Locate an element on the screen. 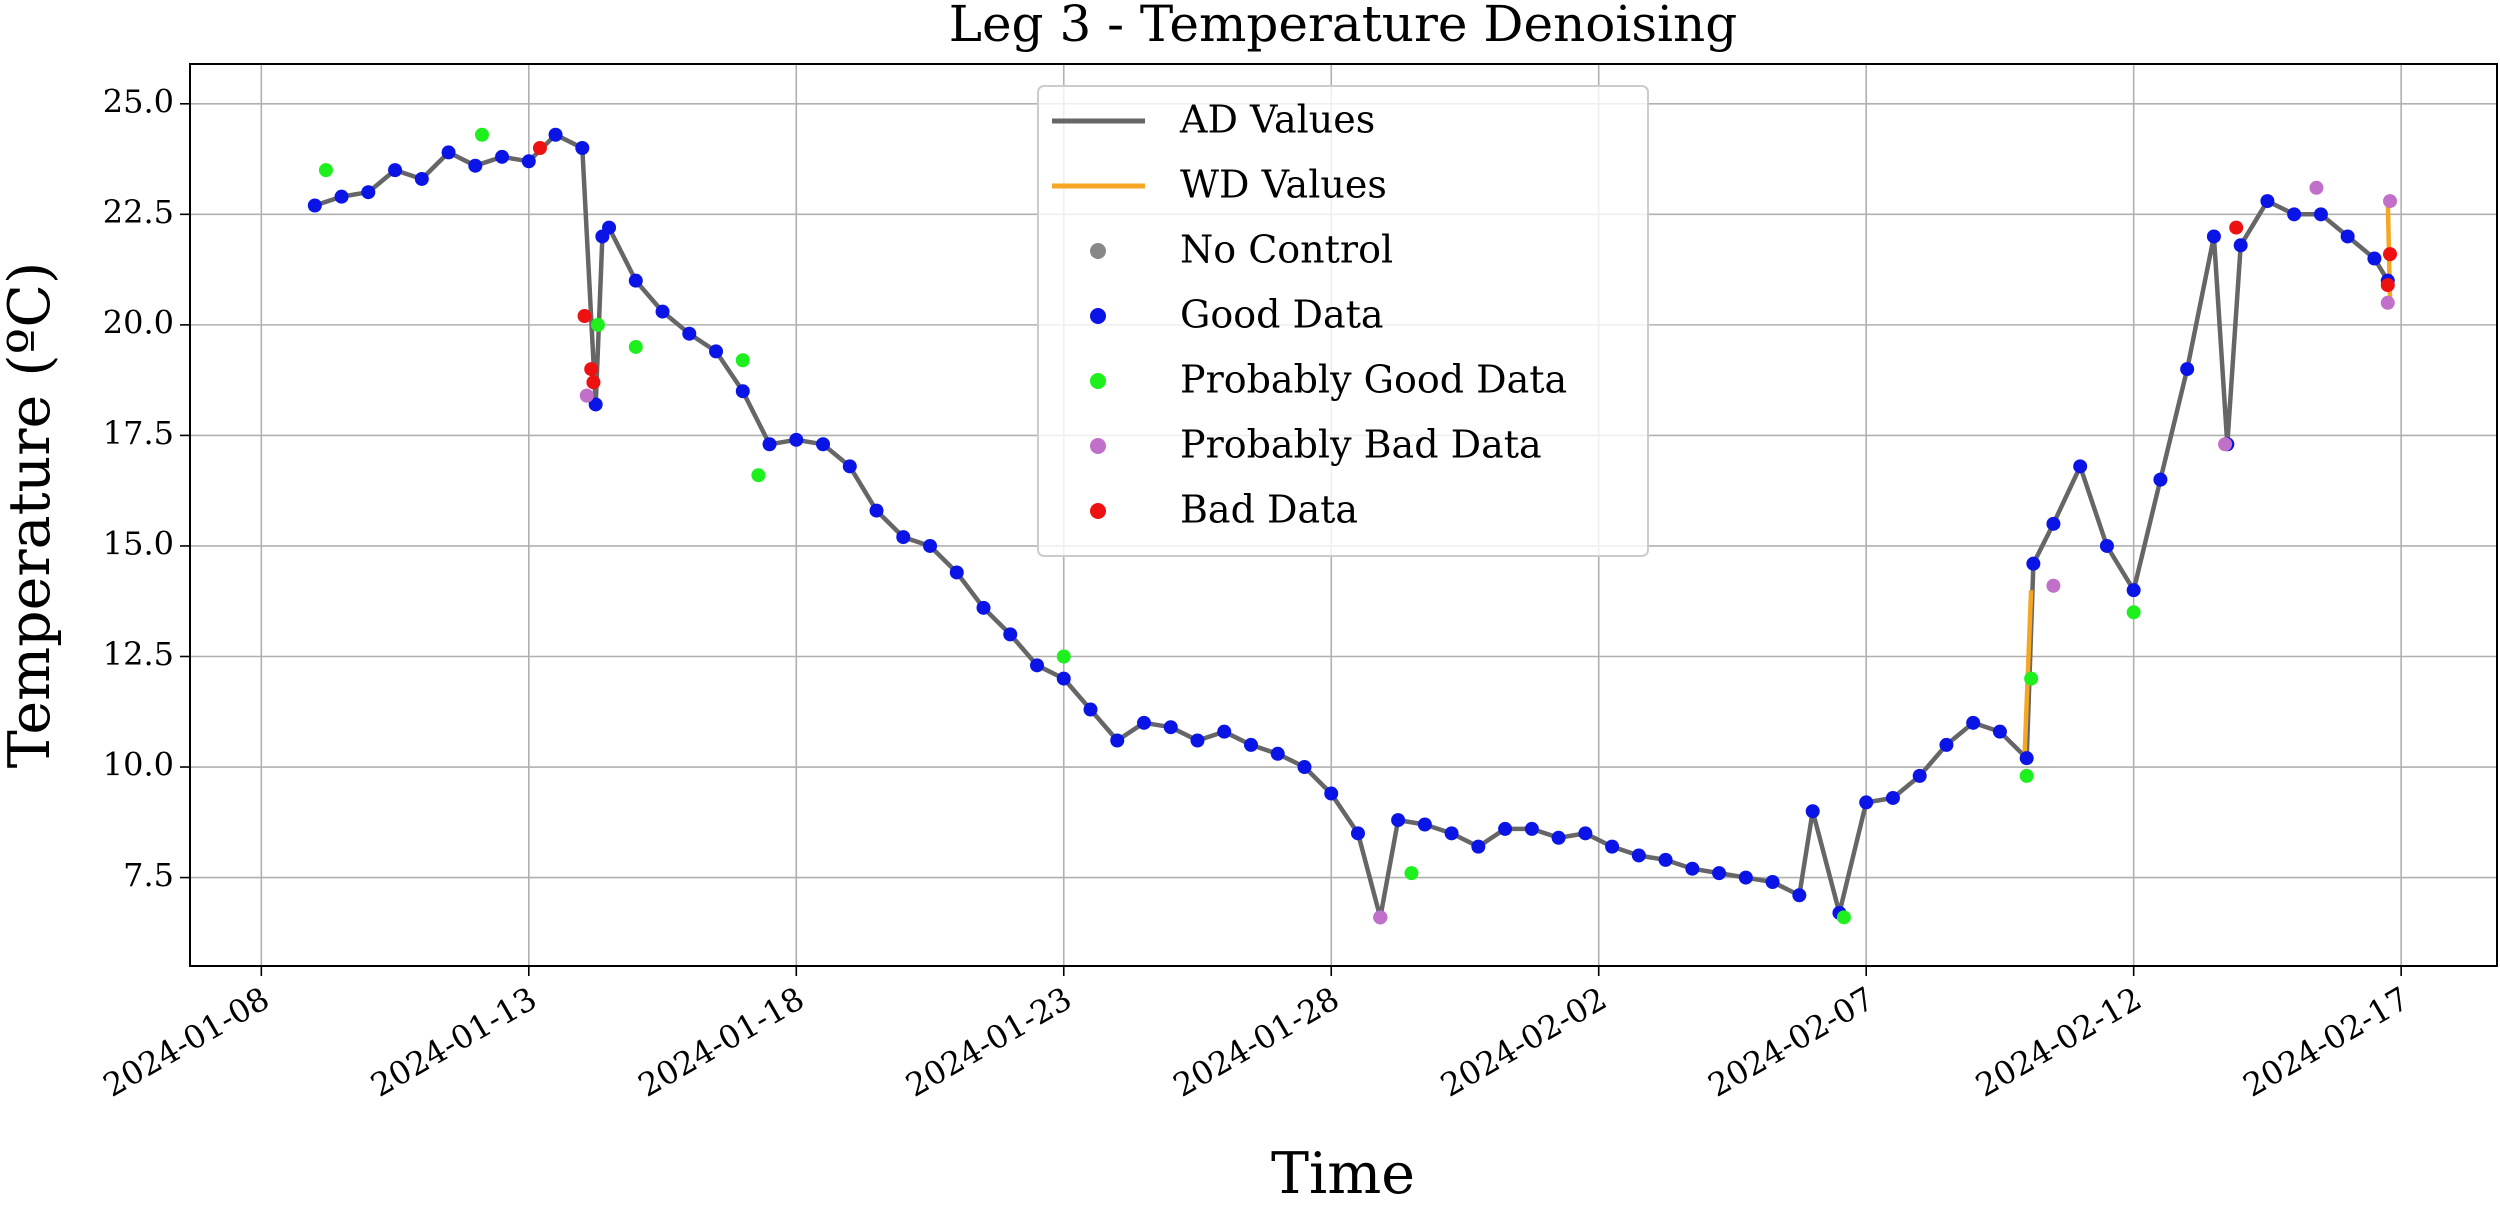  data-line is located at coordinates (2207, 480).